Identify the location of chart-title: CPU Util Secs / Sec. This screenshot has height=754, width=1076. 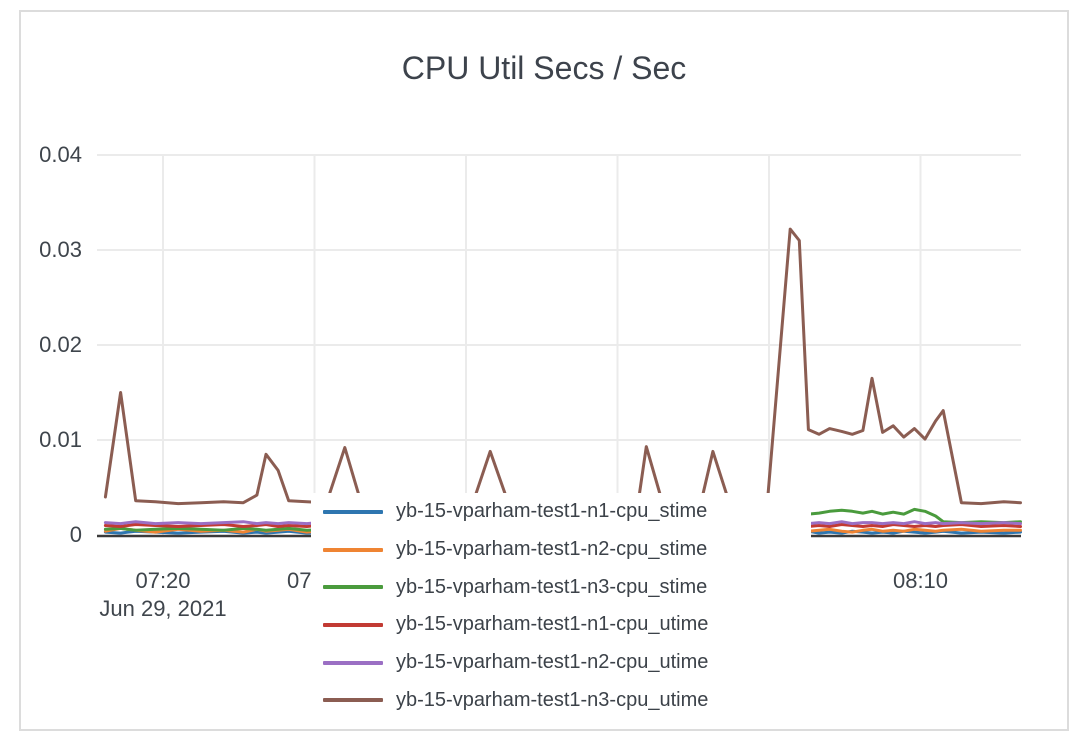
(544, 68).